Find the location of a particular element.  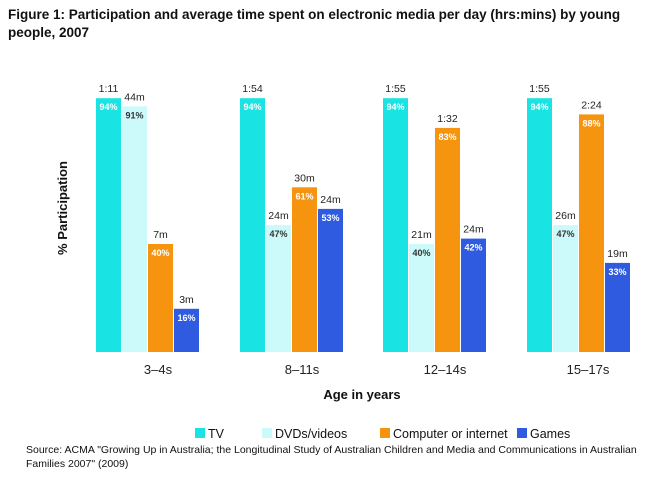

legend-label: DVDs/videos is located at coordinates (311, 434).